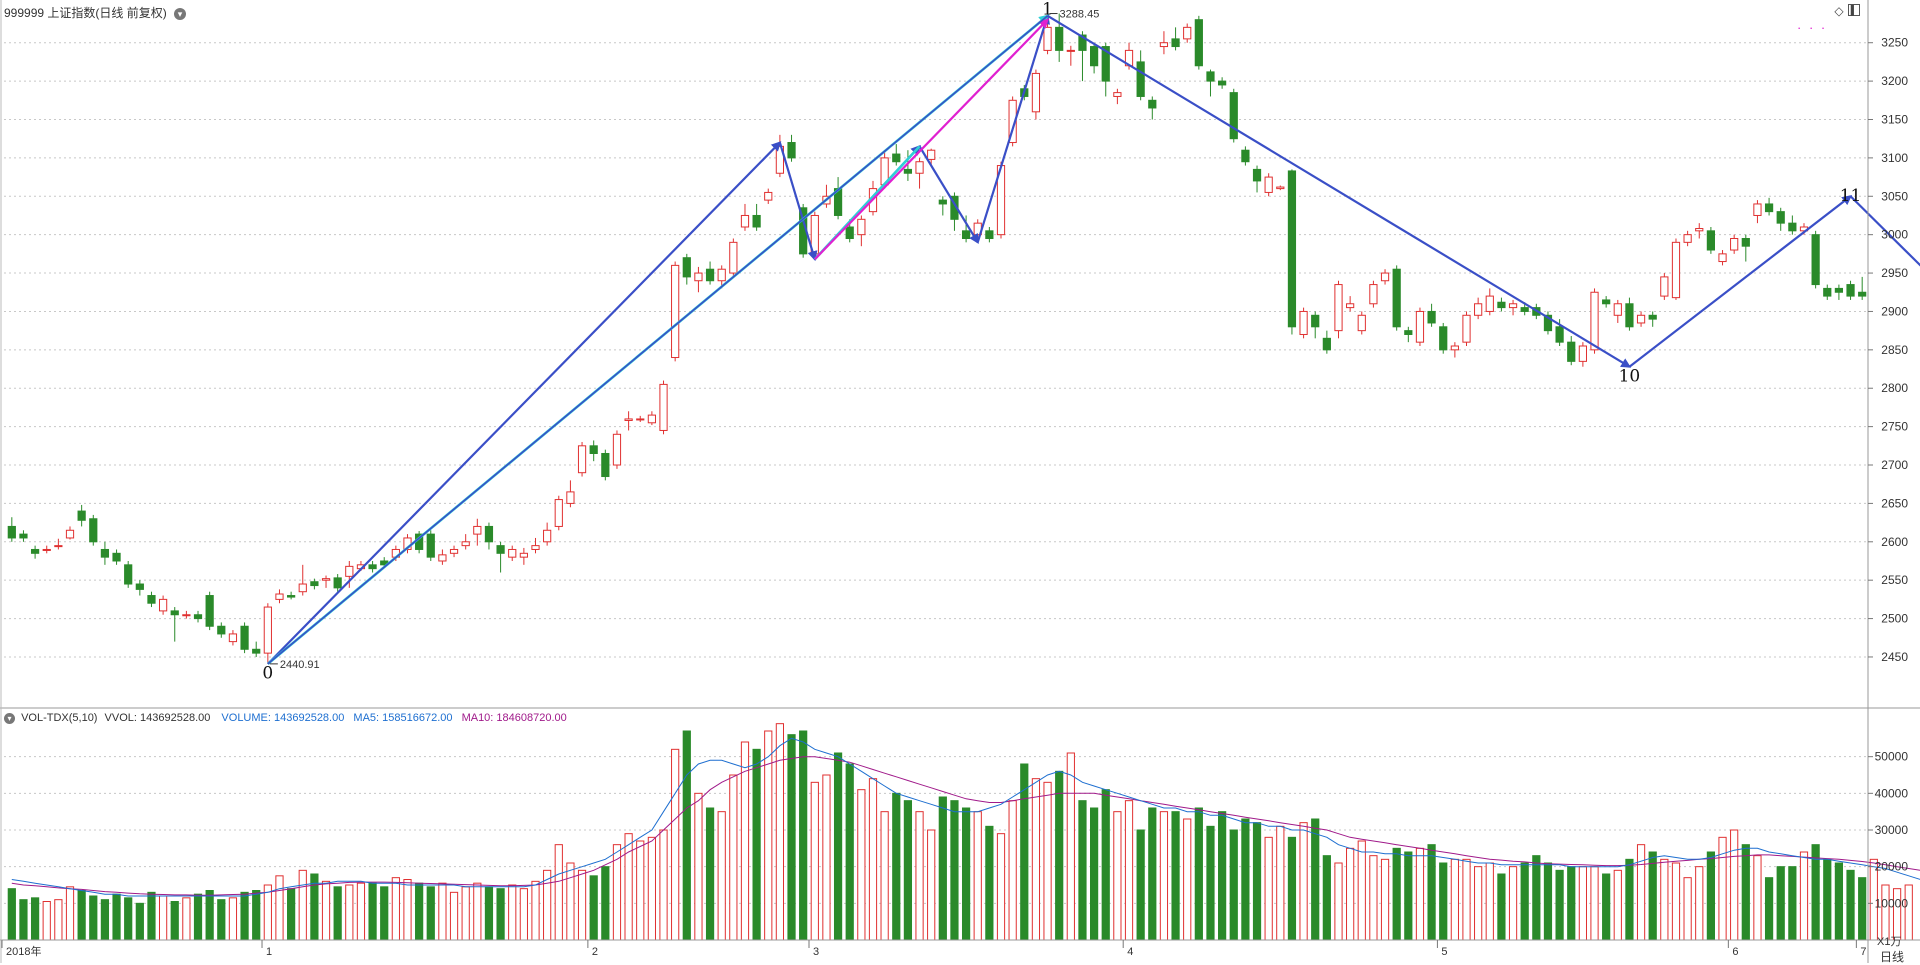 This screenshot has width=1920, height=965. I want to click on price-tick-label: 2700, so click(1894, 465).